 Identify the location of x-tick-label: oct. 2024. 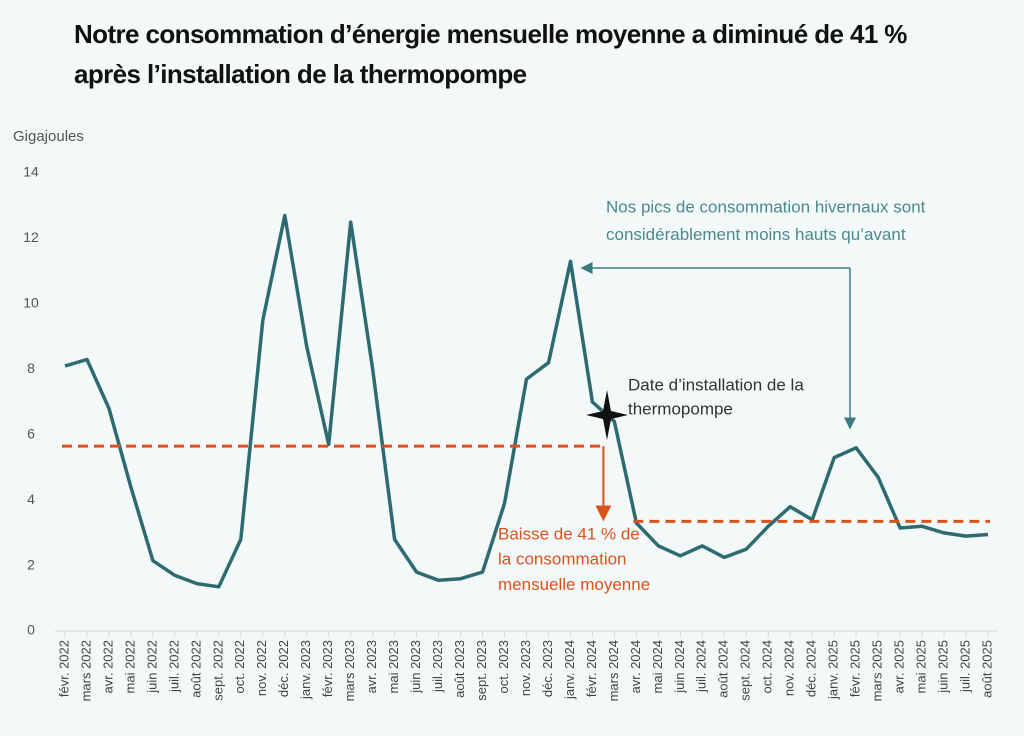
(767, 667).